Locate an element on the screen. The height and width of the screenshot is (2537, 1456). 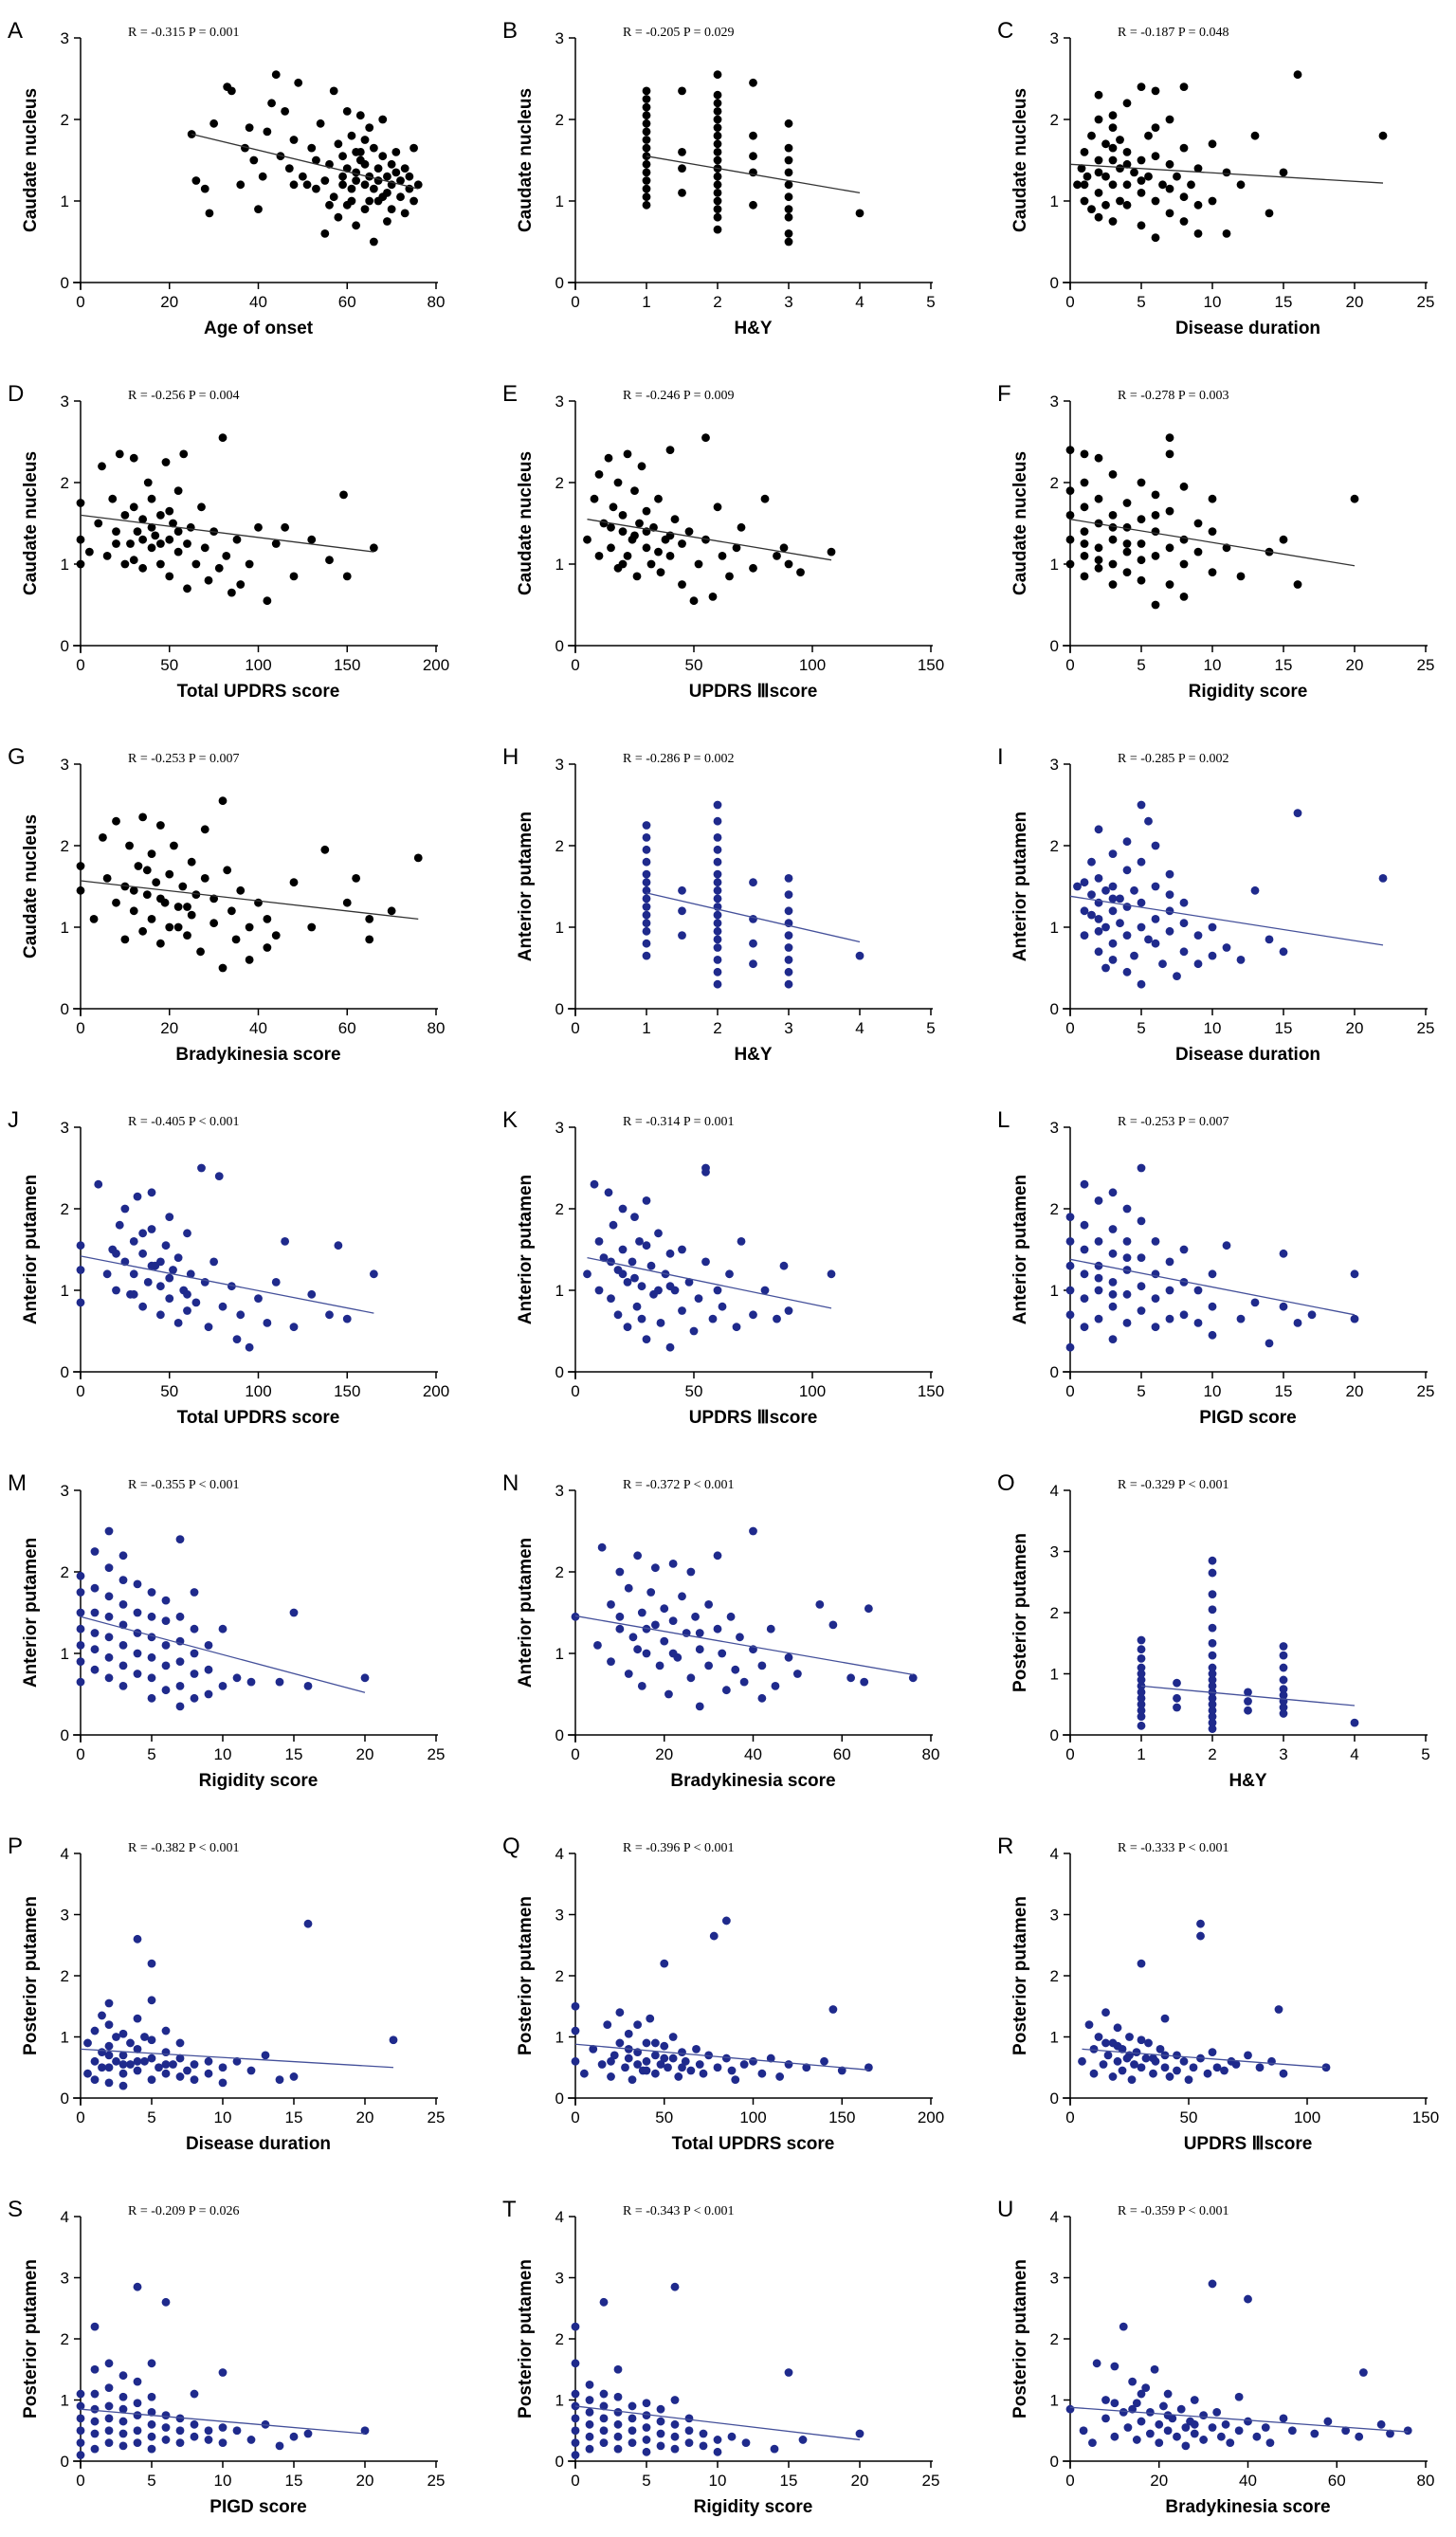
x-tick-label: 5 is located at coordinates (646, 2481).